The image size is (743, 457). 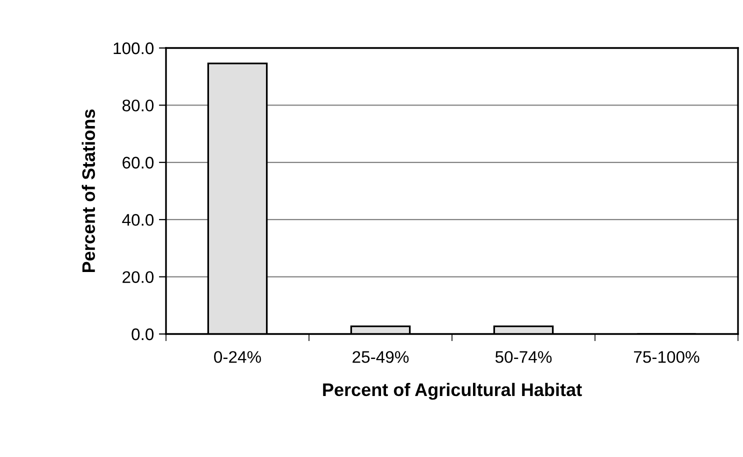 What do you see at coordinates (134, 48) in the screenshot?
I see `y-tick-label: 100.0` at bounding box center [134, 48].